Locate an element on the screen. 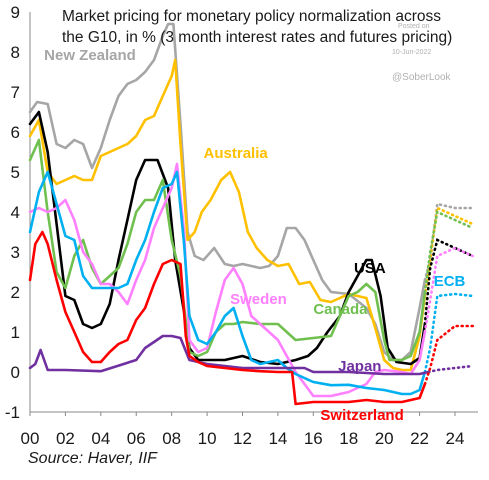 The width and height of the screenshot is (489, 480). y-tick-label: 3 is located at coordinates (15, 252).